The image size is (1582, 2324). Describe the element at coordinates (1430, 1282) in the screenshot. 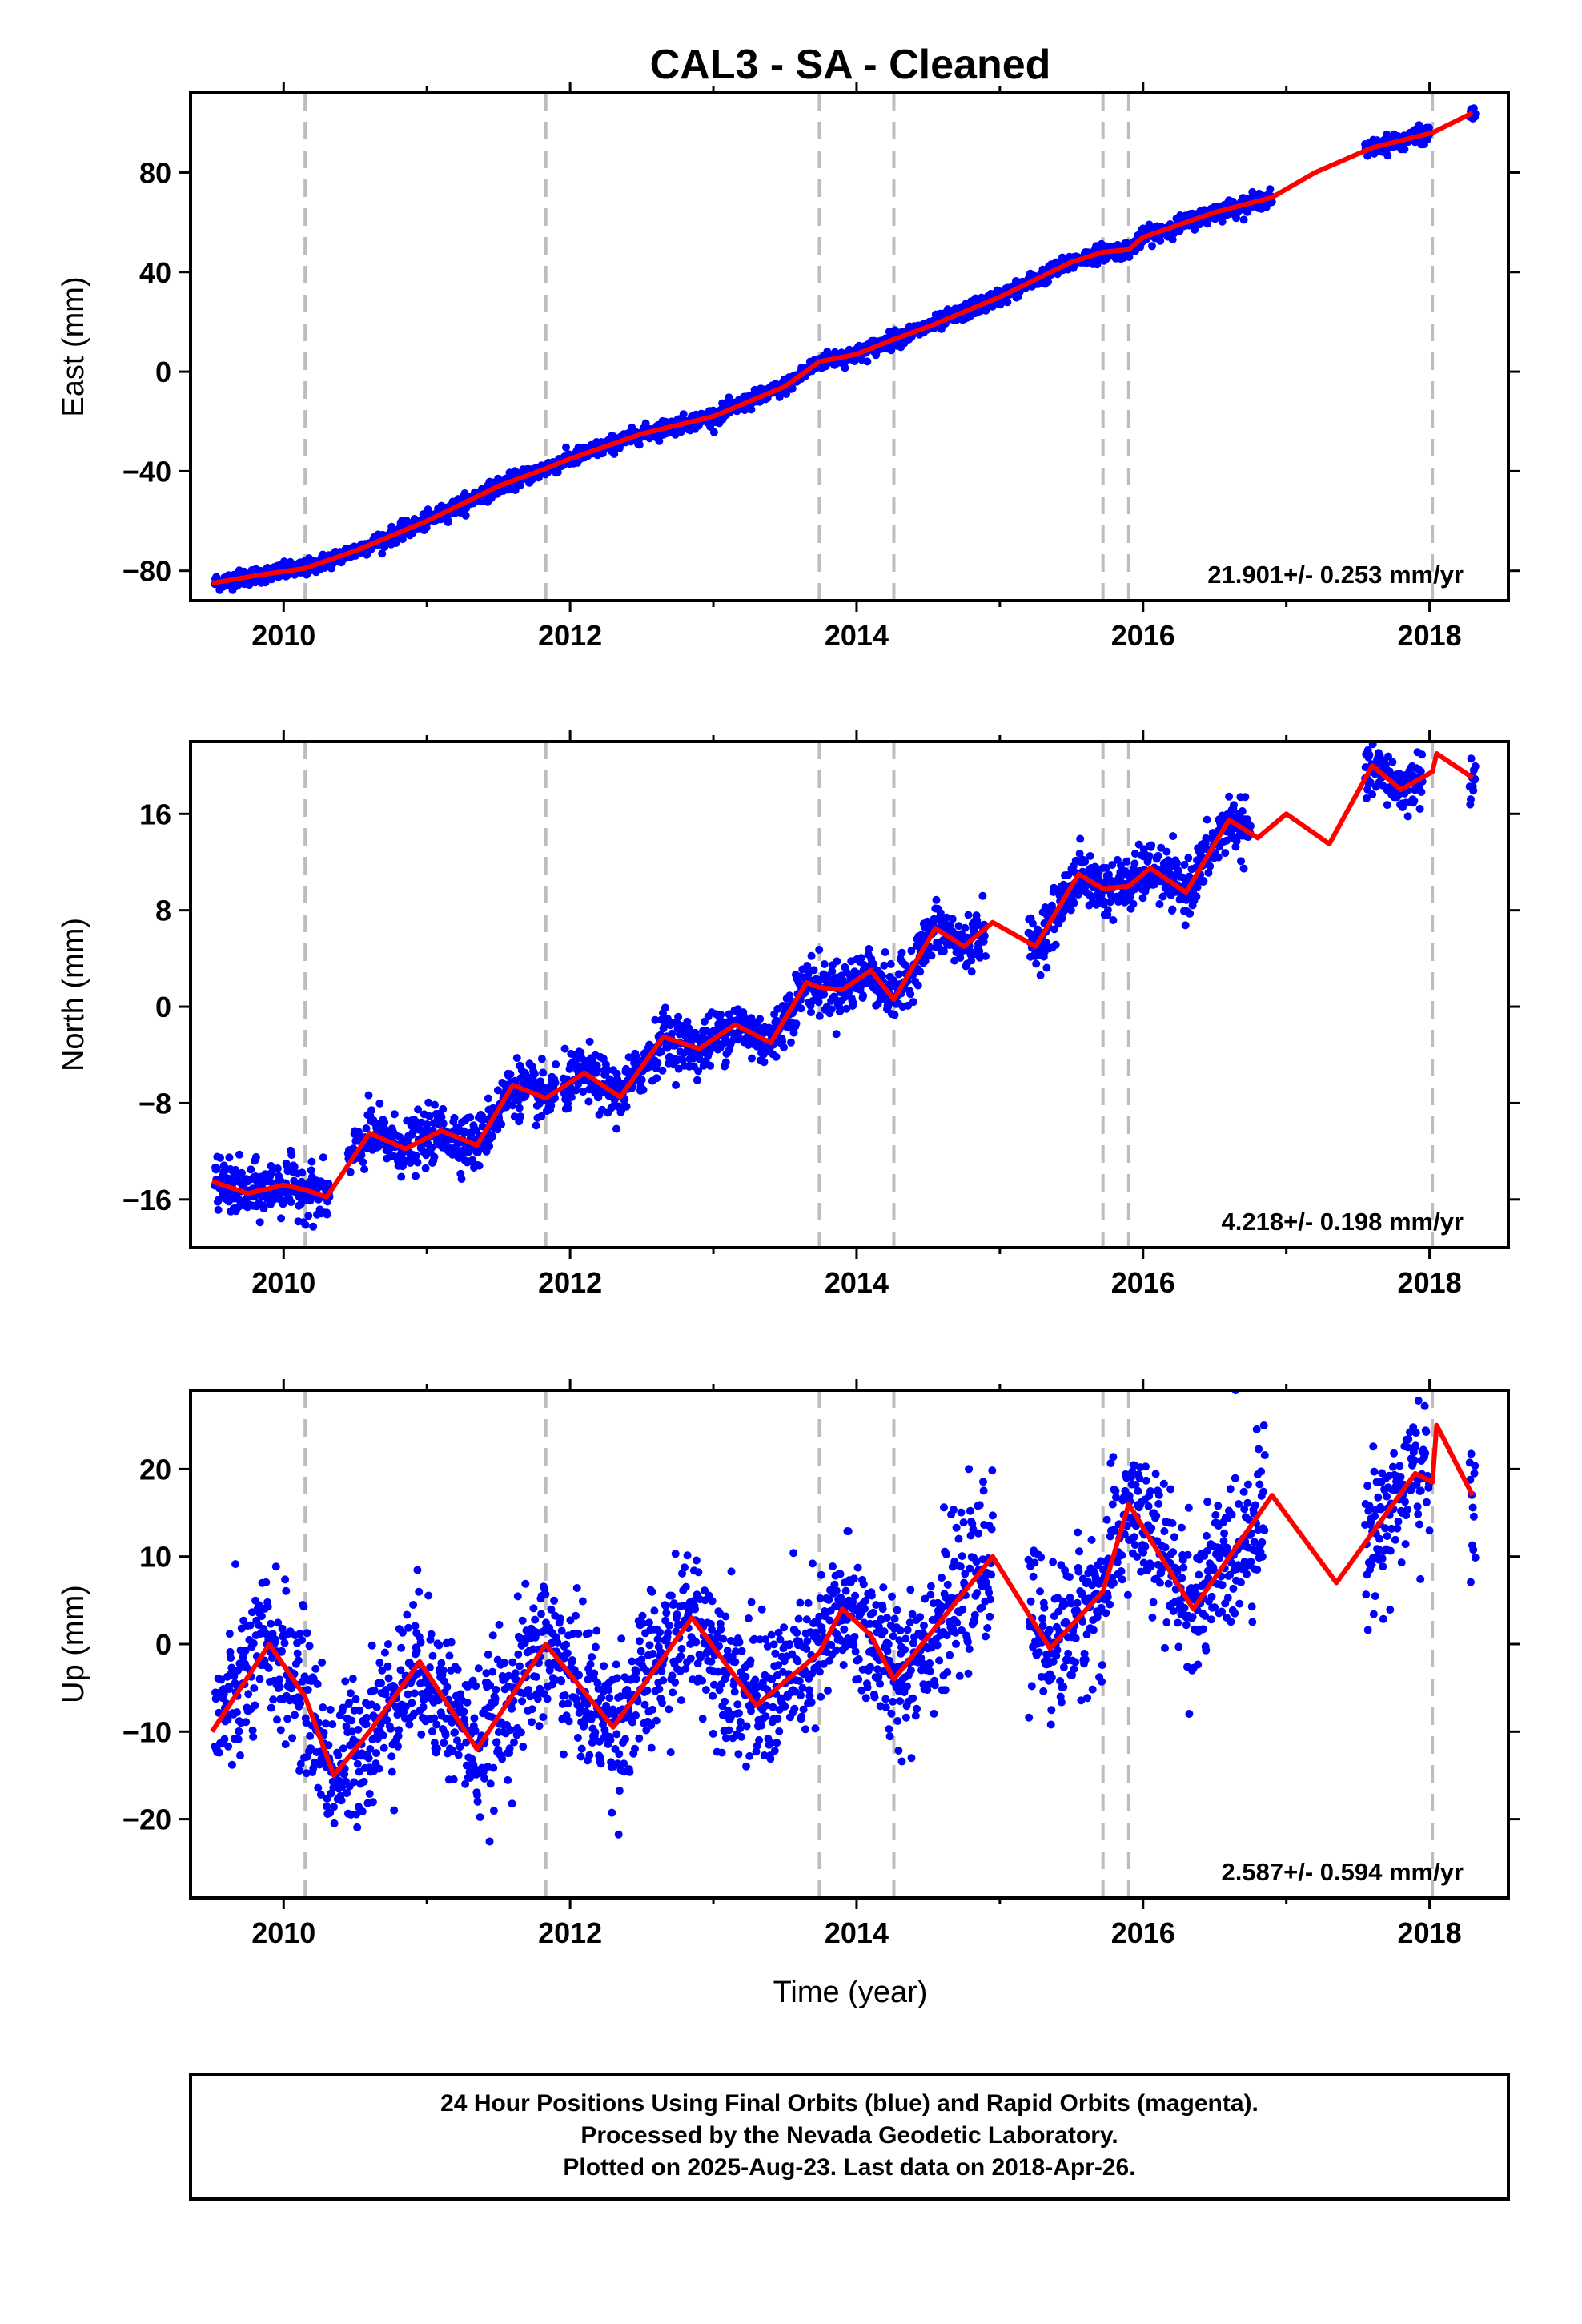

I see `x-tick-label: 2018` at that location.